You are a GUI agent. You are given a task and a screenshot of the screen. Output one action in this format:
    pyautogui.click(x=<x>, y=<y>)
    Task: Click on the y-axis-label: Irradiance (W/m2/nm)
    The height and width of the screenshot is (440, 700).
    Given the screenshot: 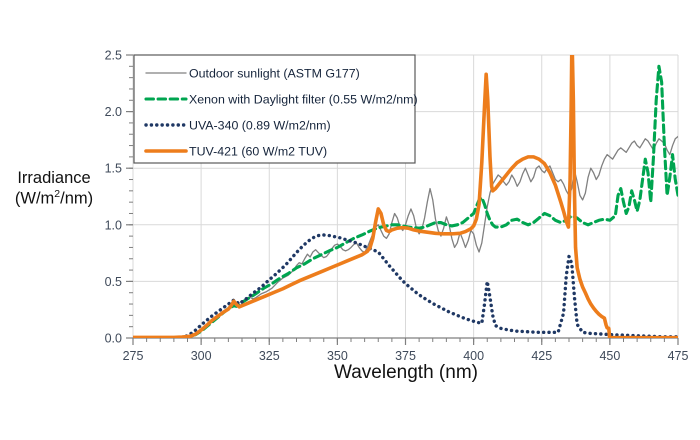 What is the action you would take?
    pyautogui.click(x=54, y=188)
    